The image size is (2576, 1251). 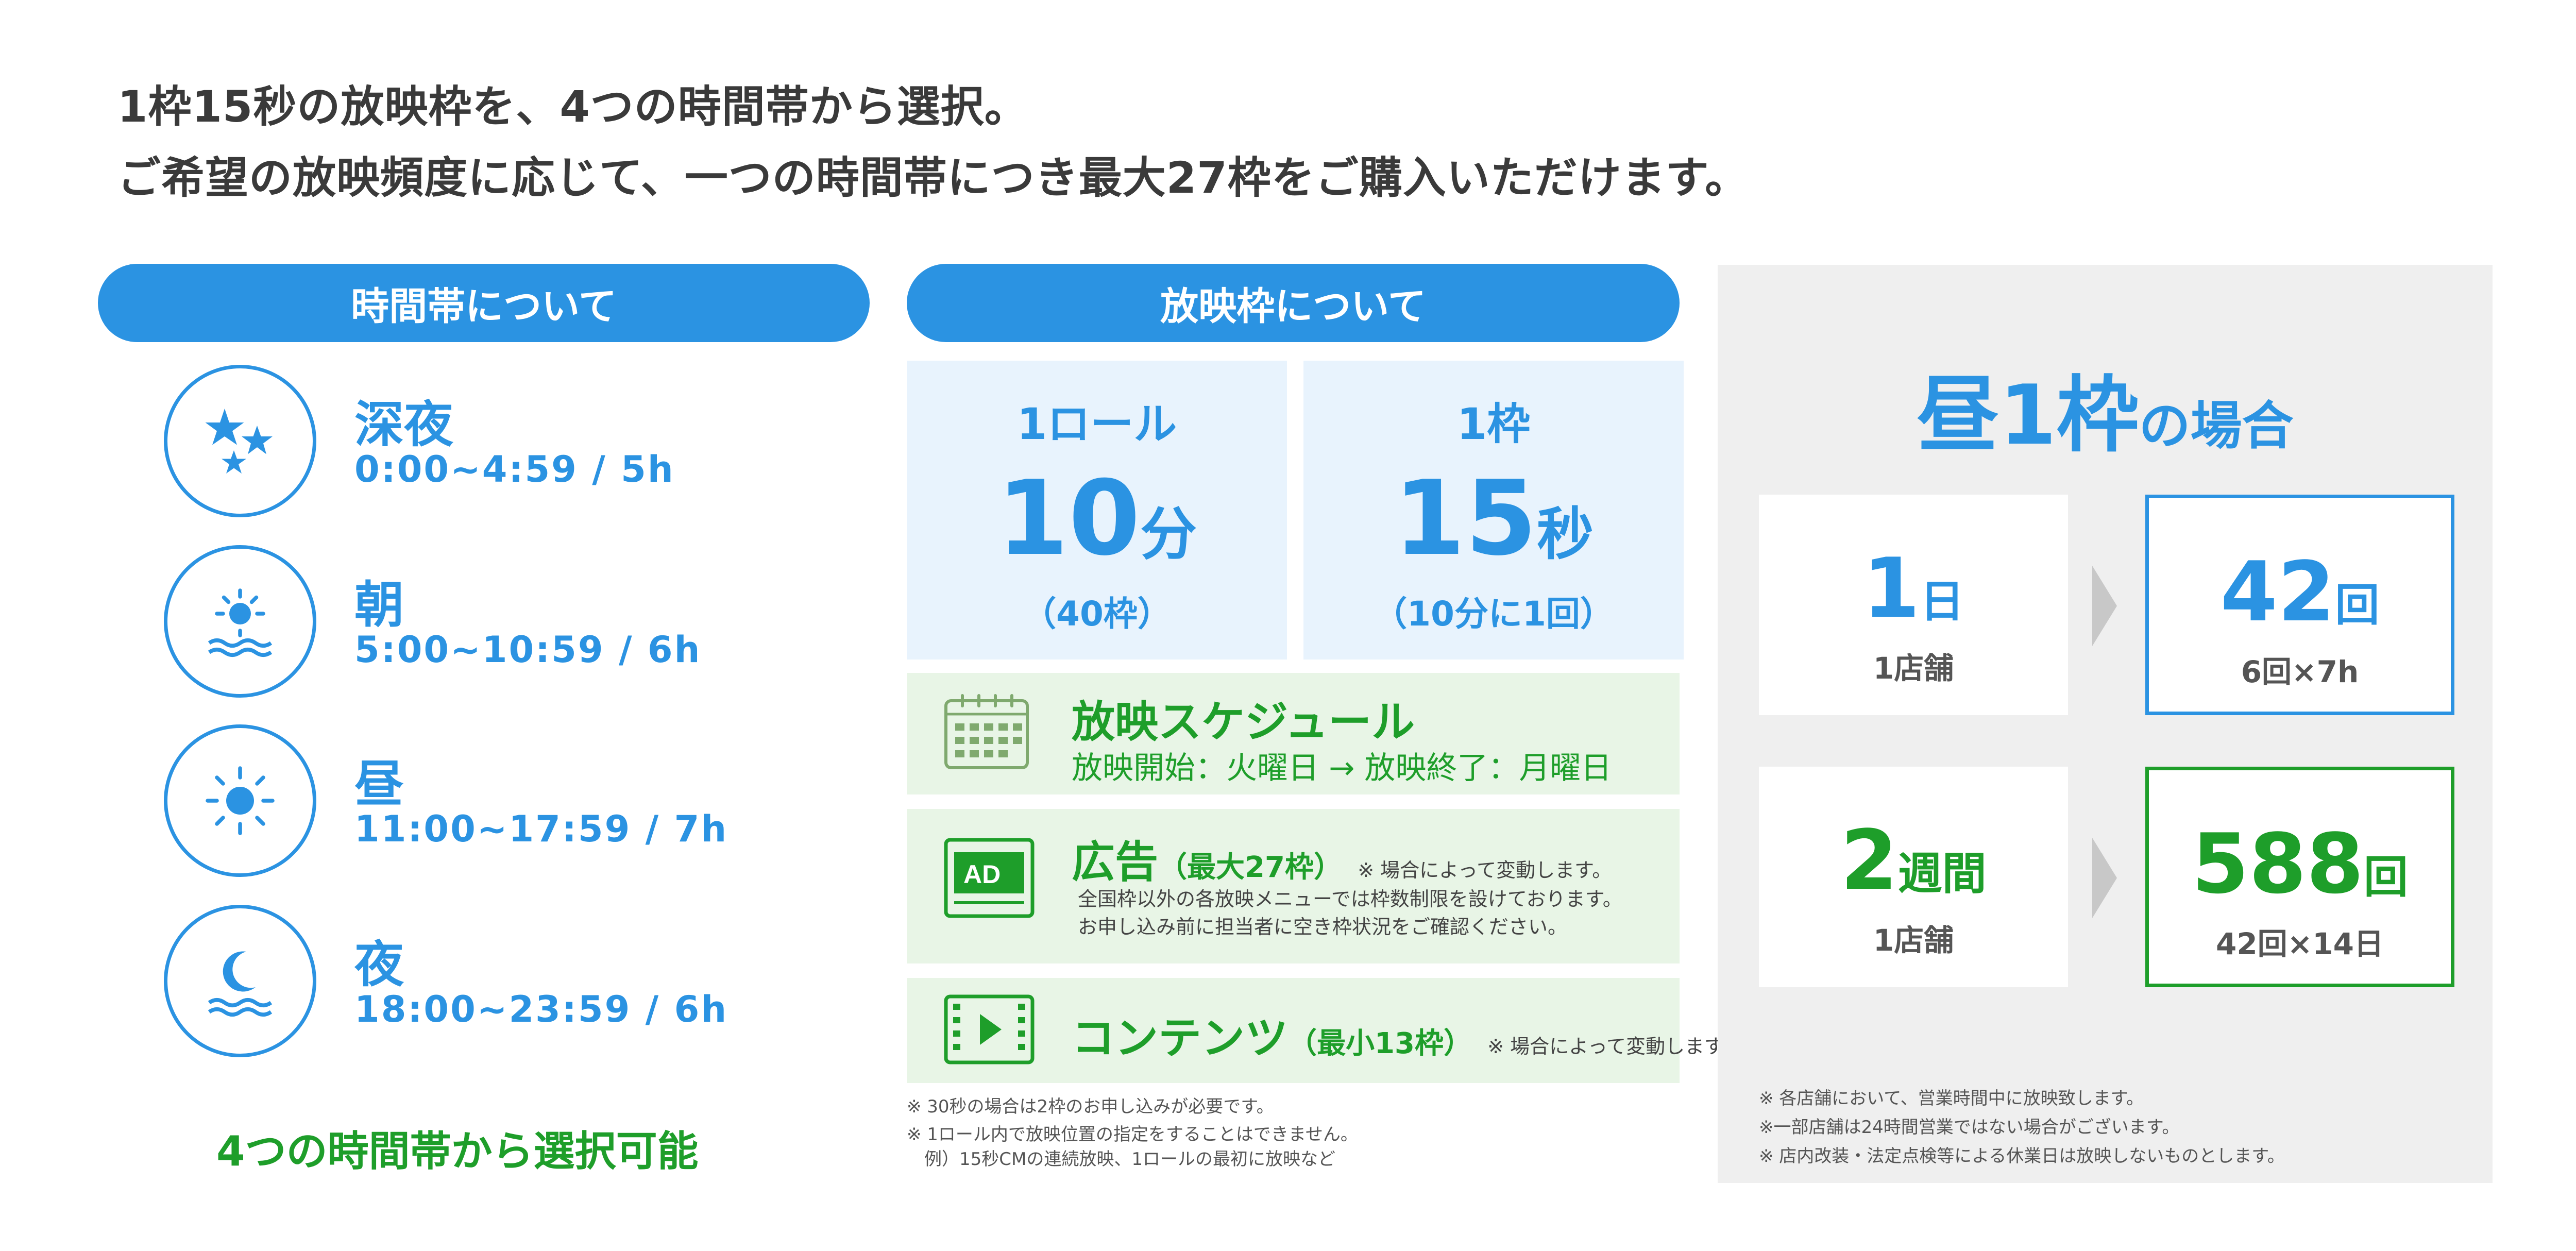 I want to click on time-band-hours: 11:00~17:59 / 7h, so click(x=541, y=829).